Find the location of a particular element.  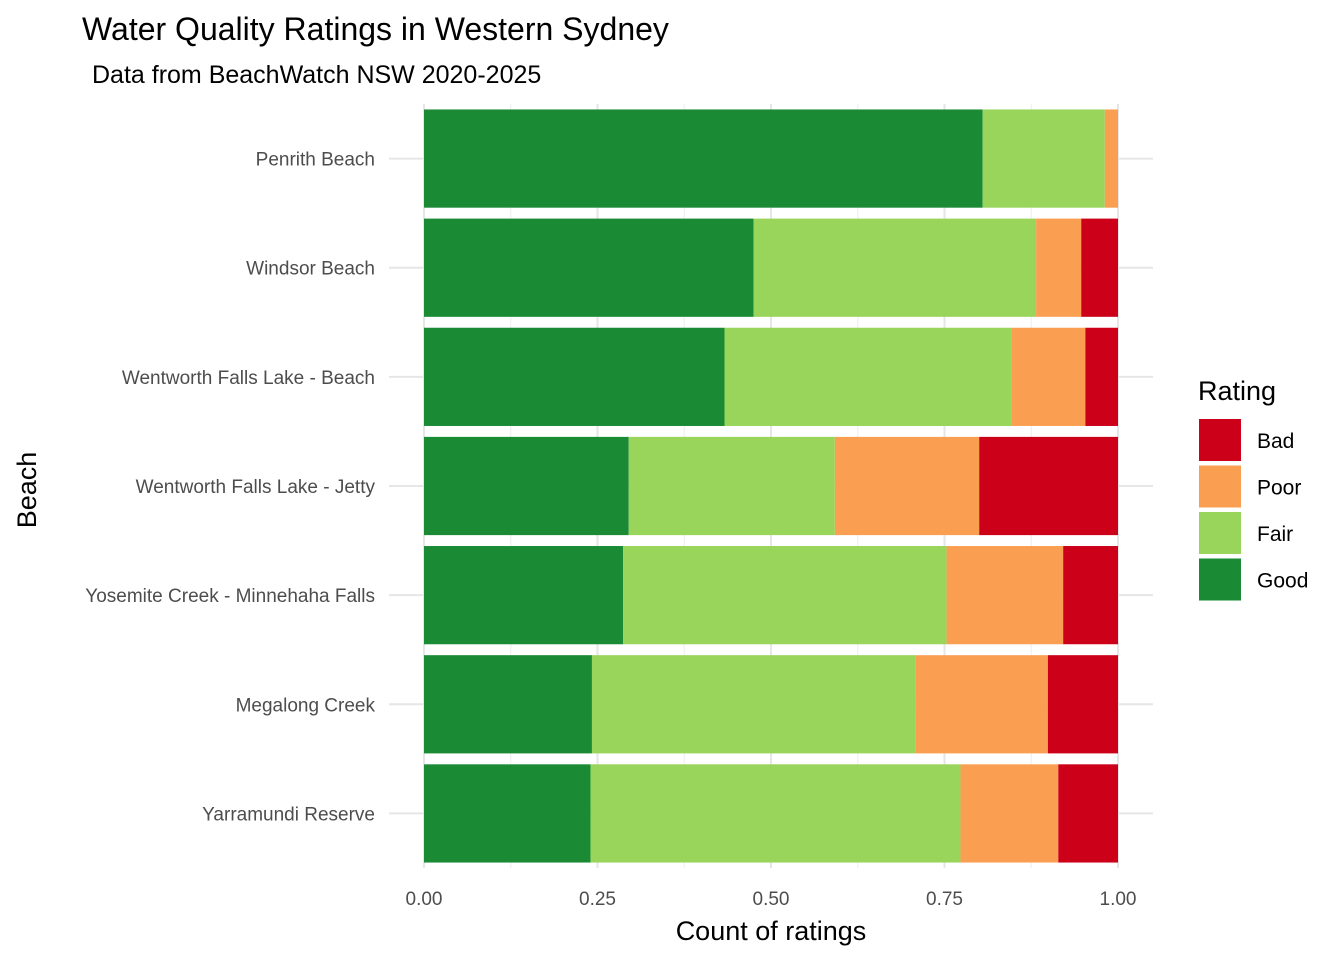

y-tick-label: Yarramundi Reserve is located at coordinates (288, 814).